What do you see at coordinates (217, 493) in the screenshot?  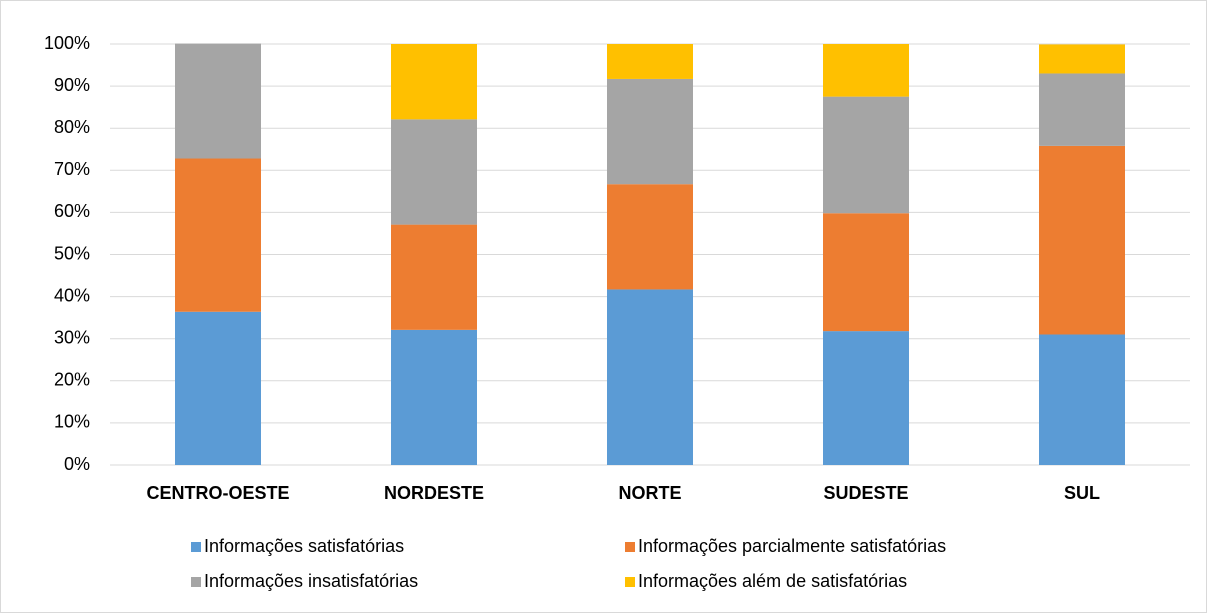 I see `x-tick-label: CENTRO-OESTE` at bounding box center [217, 493].